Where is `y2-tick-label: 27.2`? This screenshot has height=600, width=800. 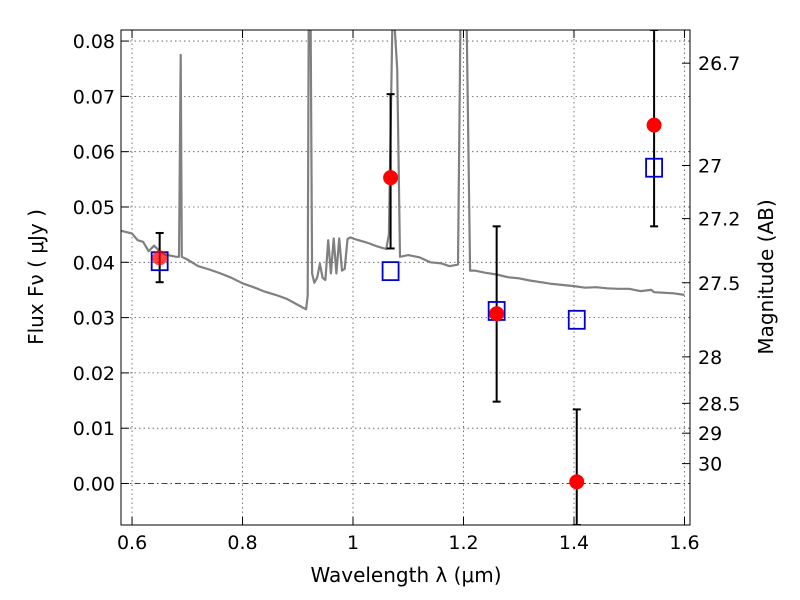 y2-tick-label: 27.2 is located at coordinates (719, 220).